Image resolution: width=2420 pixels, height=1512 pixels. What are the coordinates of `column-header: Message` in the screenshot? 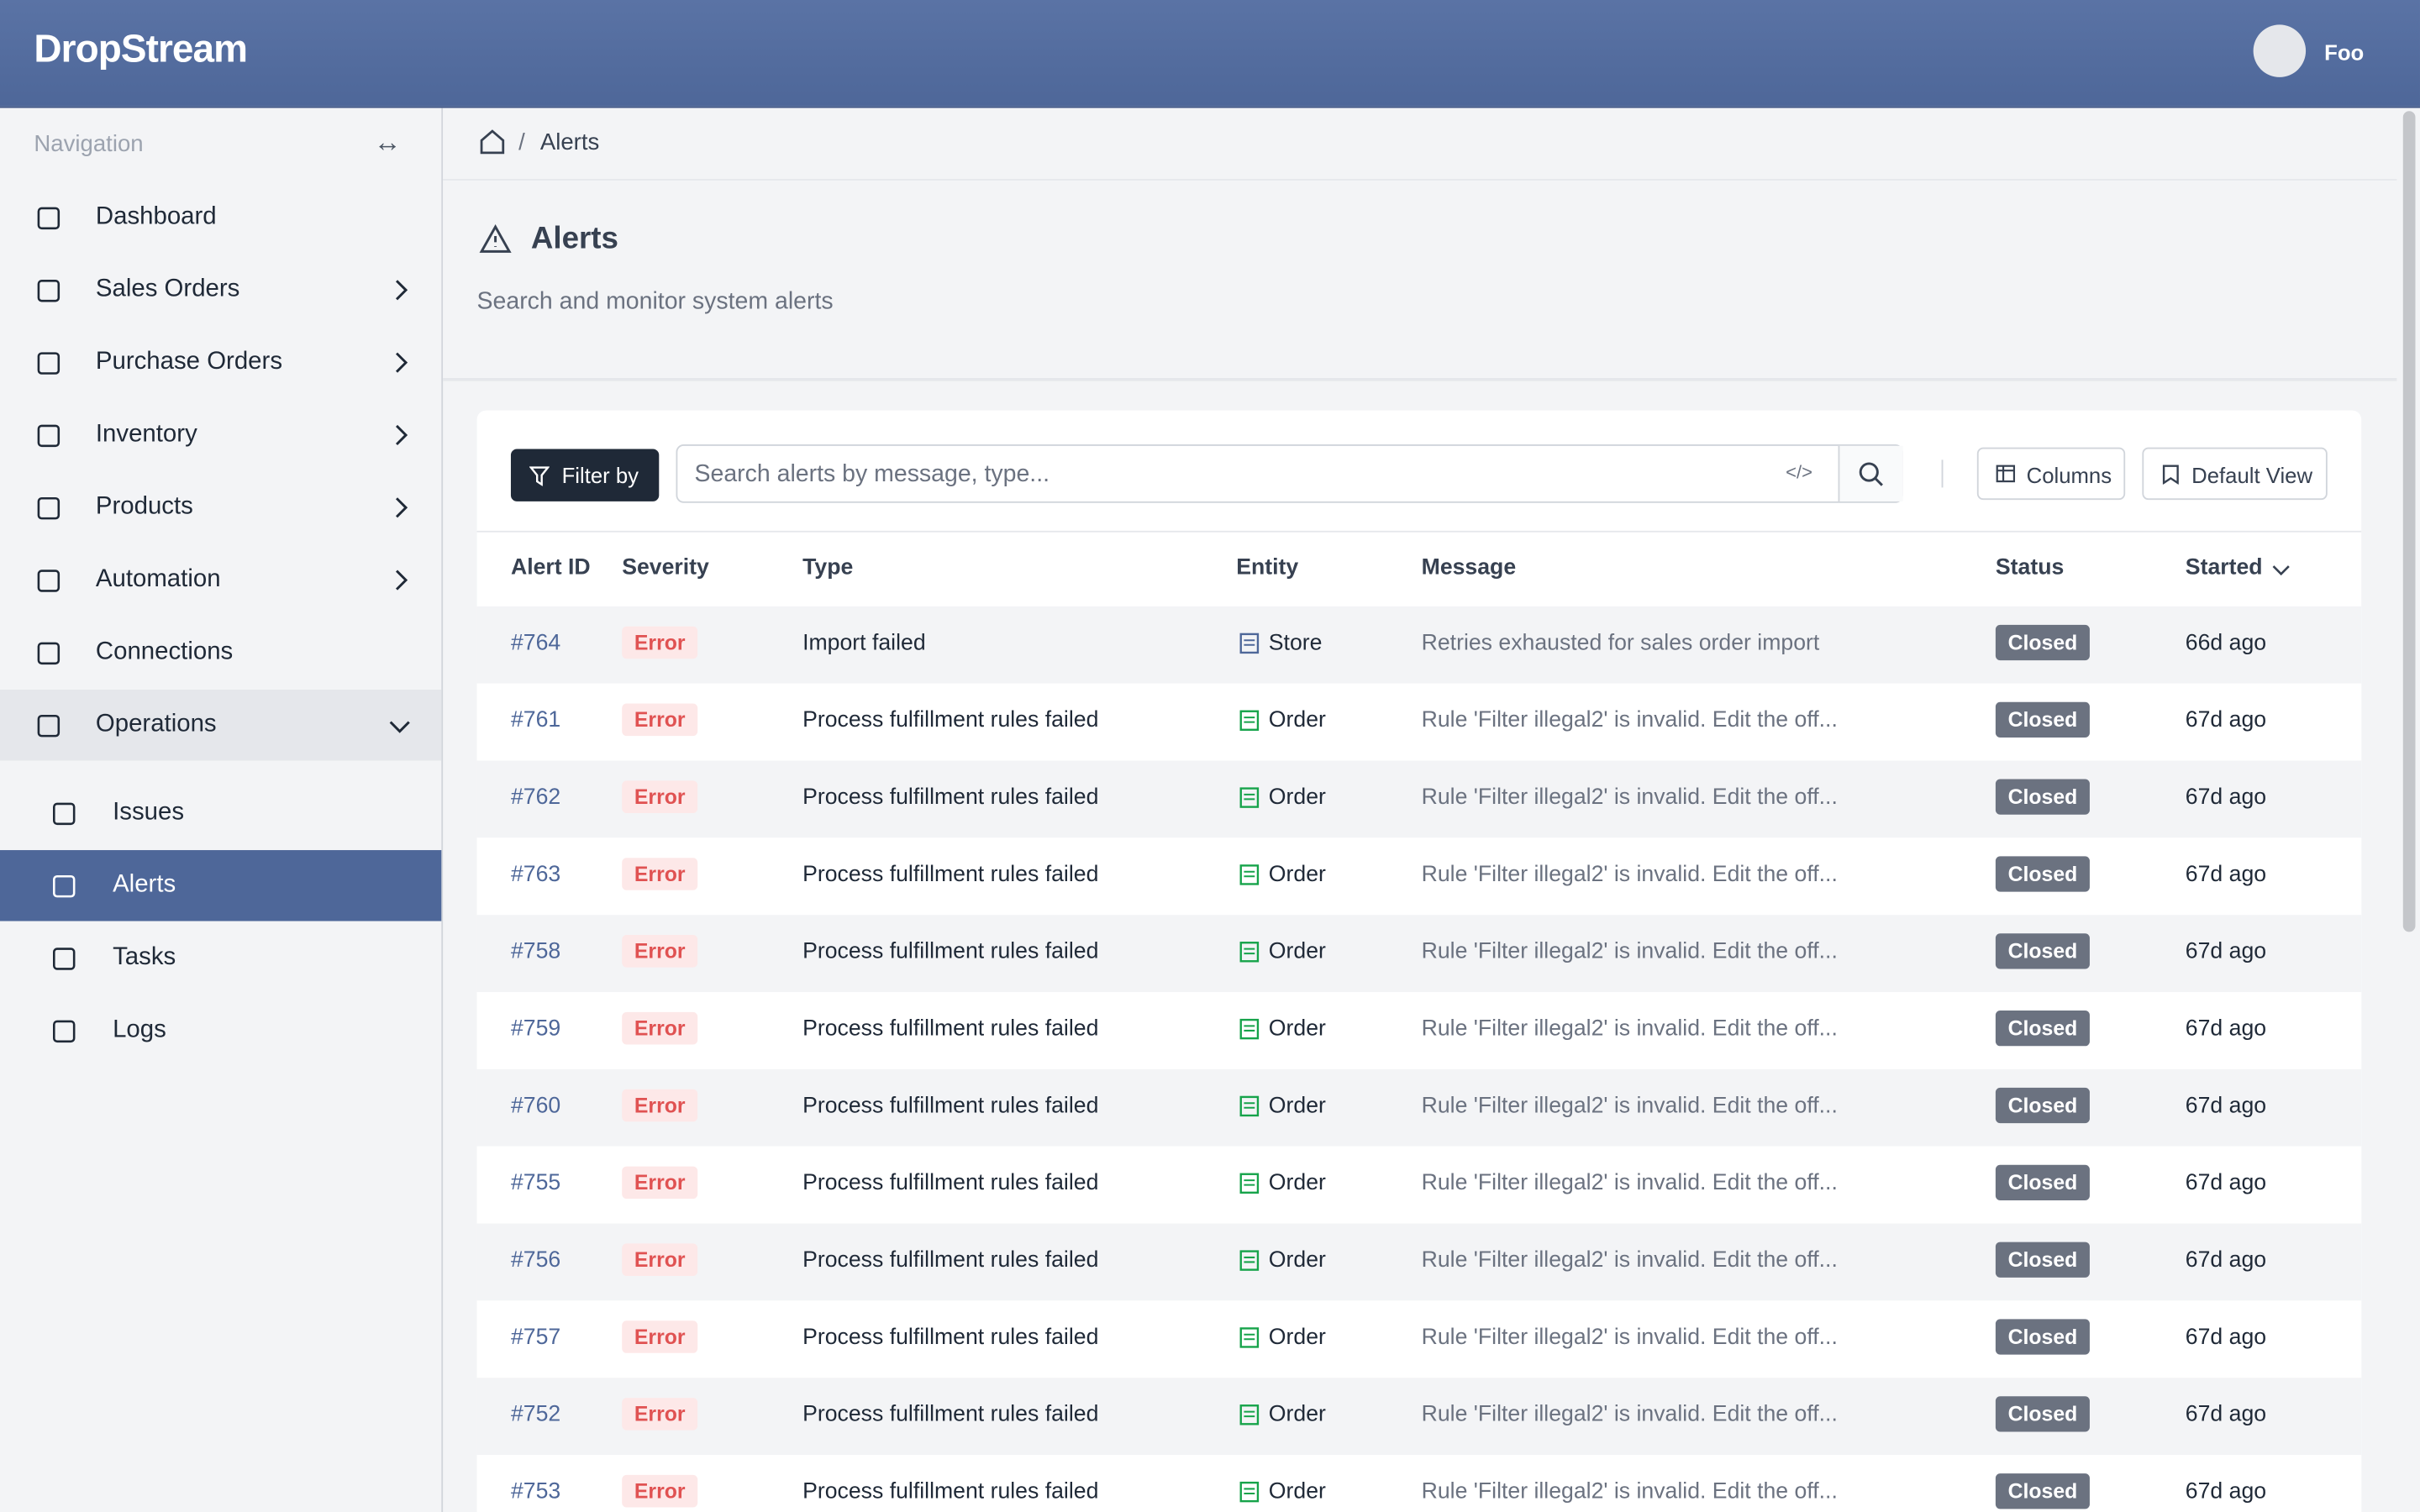 It's located at (1469, 567).